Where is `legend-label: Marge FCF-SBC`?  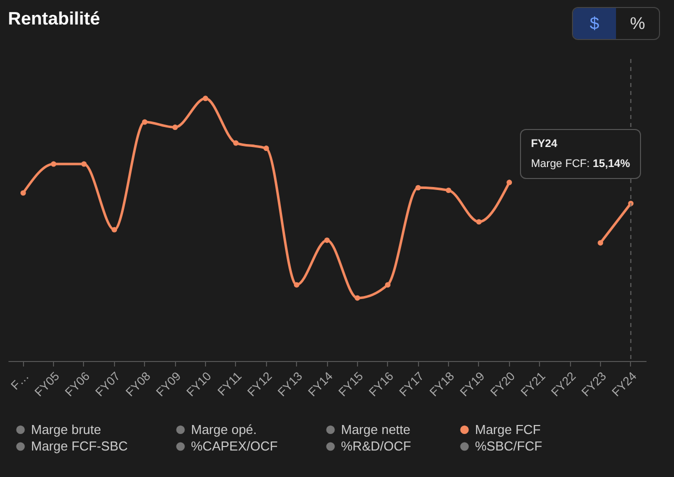
legend-label: Marge FCF-SBC is located at coordinates (79, 446).